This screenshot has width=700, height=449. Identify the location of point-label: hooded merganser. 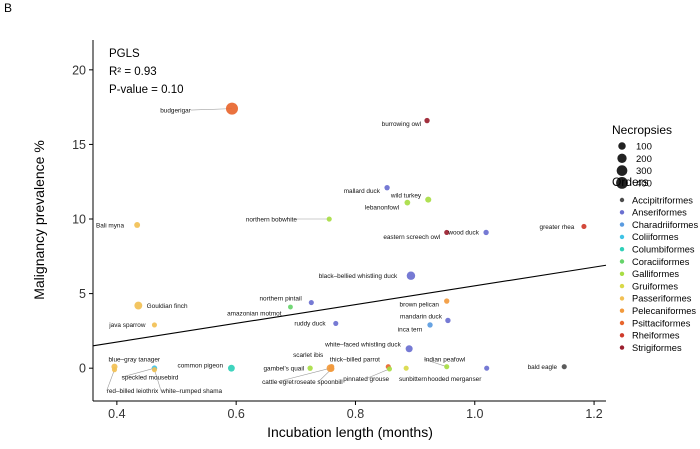
(455, 379).